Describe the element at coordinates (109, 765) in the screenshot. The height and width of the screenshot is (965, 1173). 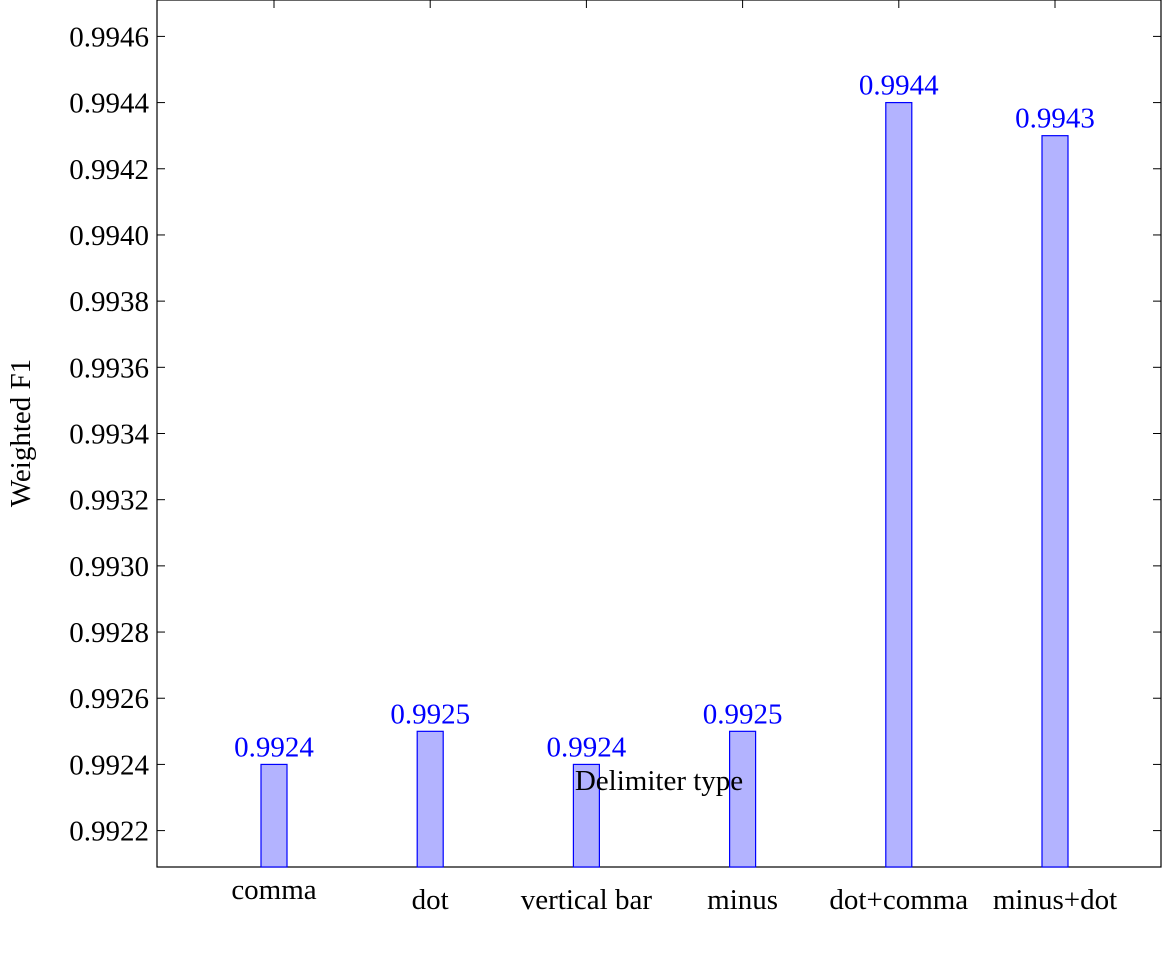
I see `y-tick-label: 0.9924` at that location.